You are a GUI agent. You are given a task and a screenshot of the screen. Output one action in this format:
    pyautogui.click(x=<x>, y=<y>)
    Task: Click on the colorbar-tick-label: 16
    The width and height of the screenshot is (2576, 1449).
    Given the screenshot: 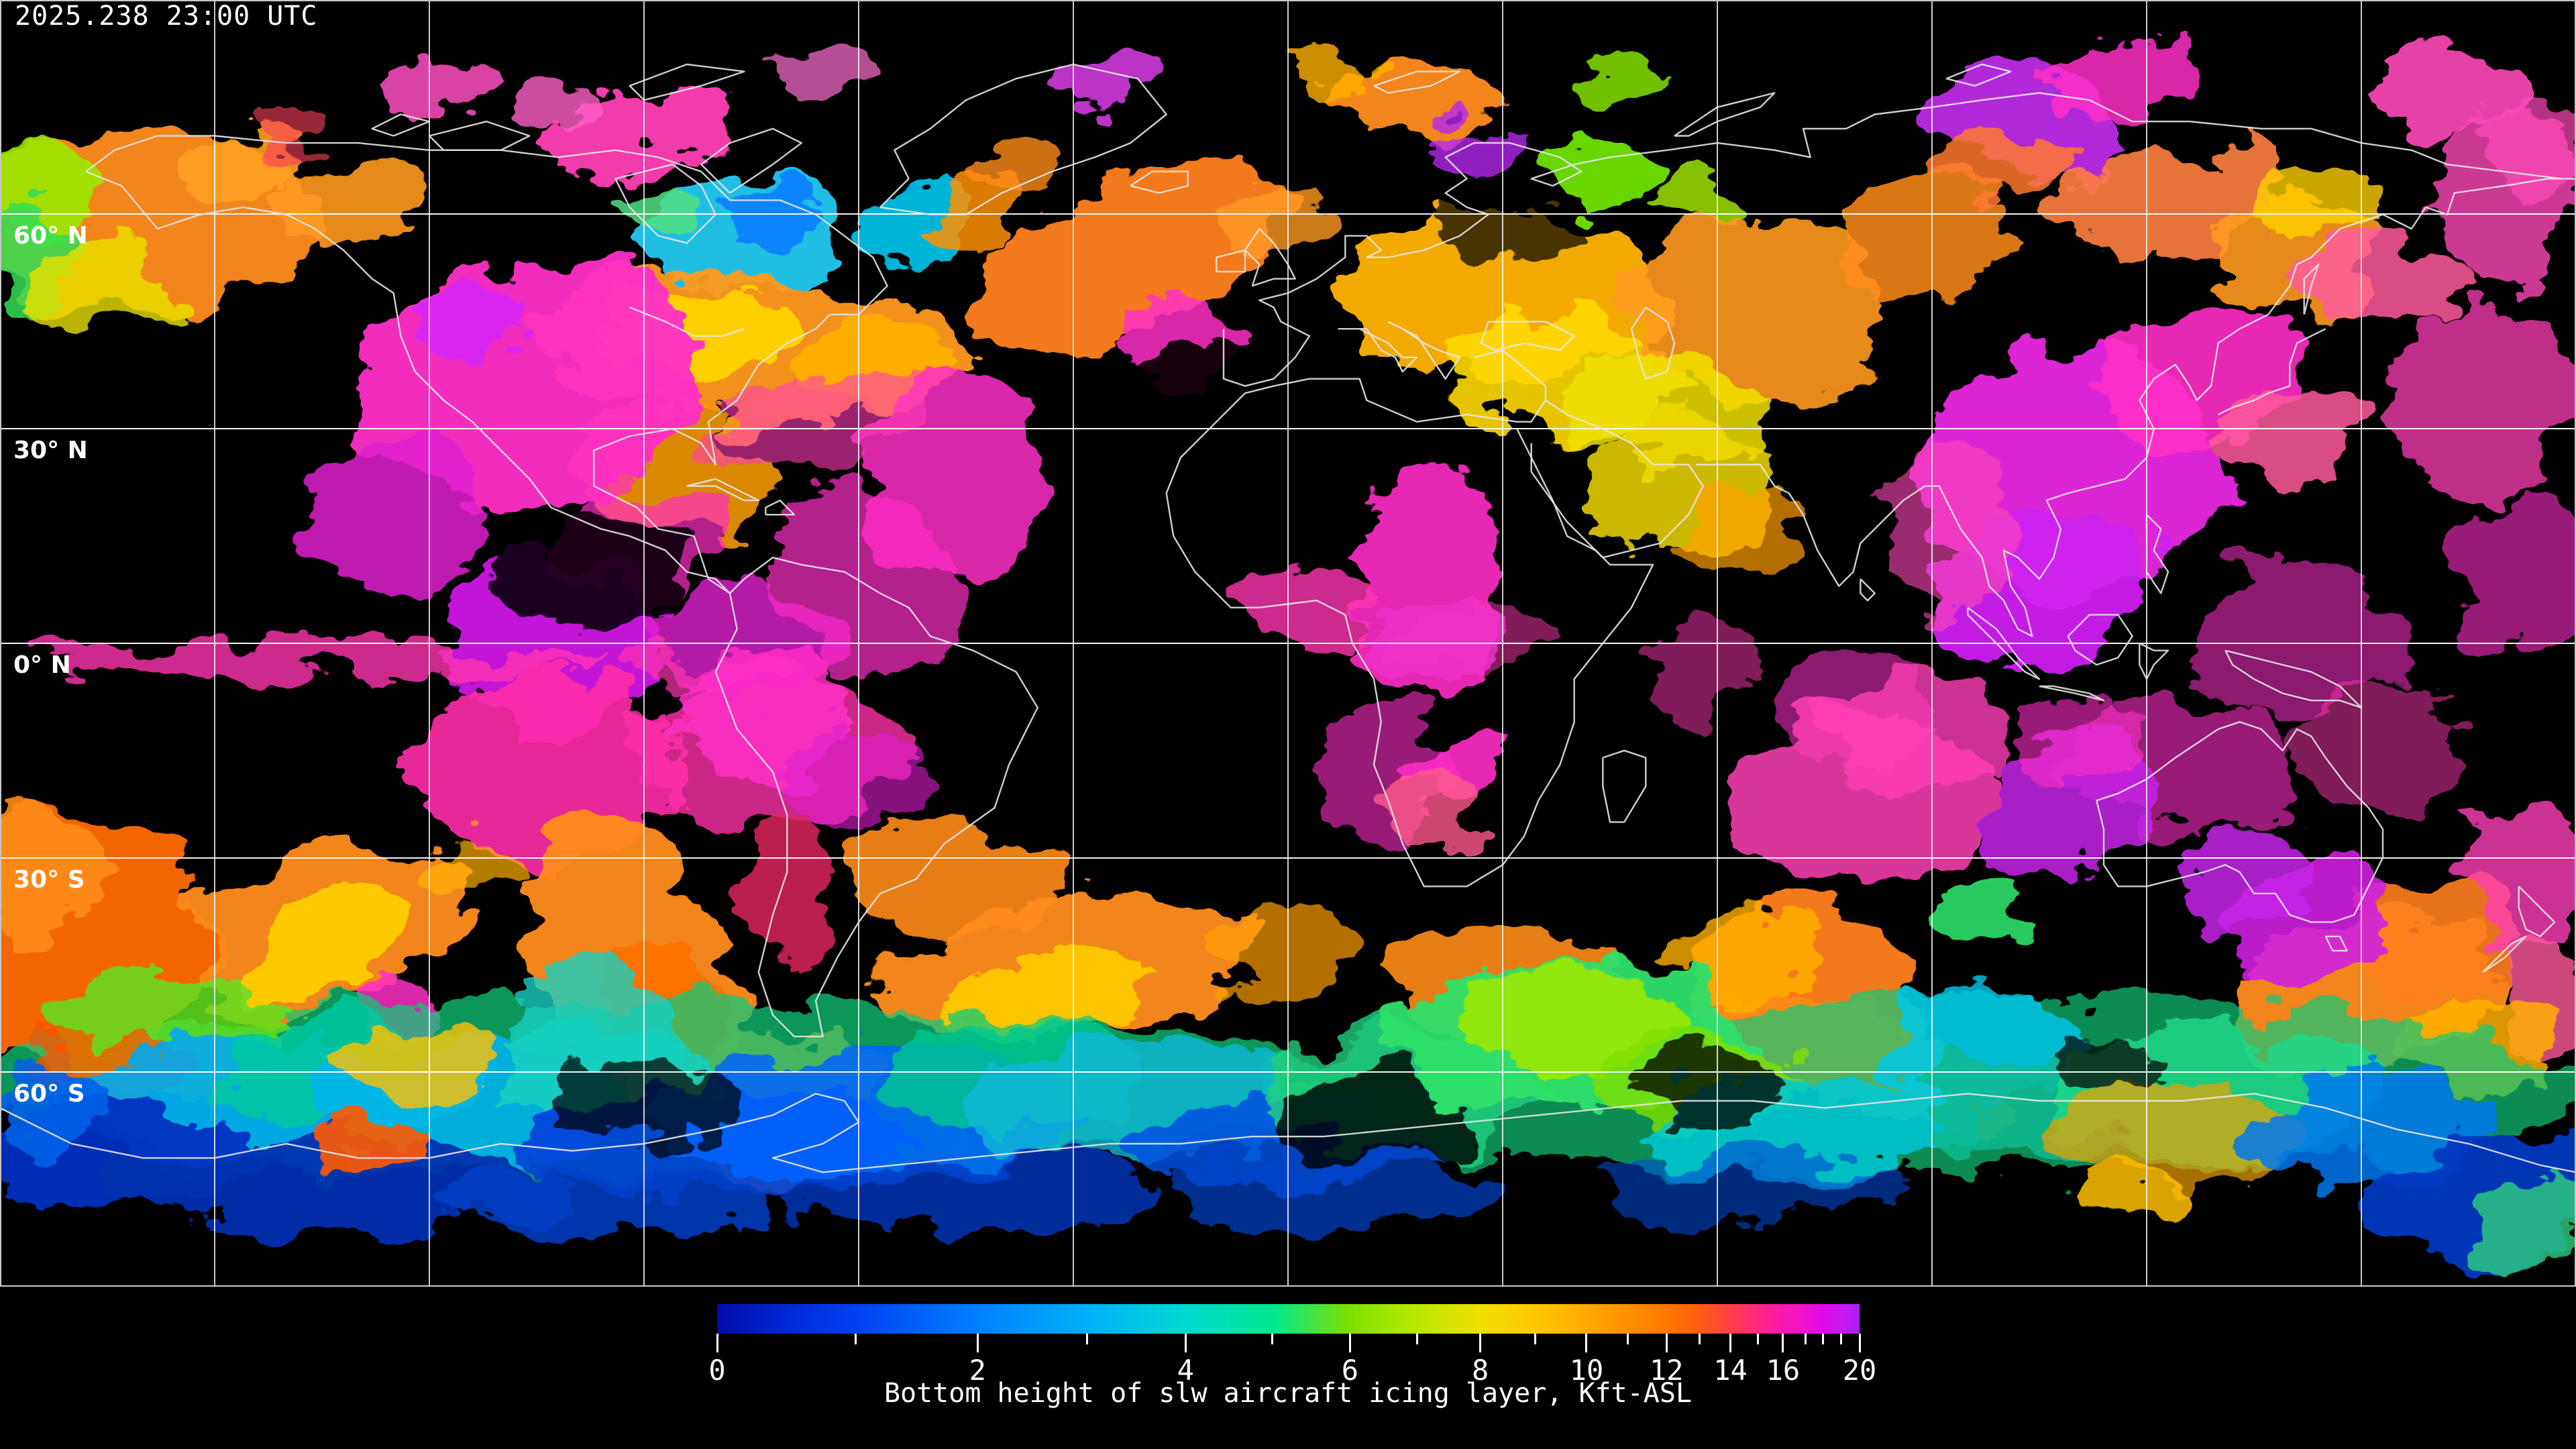 What is the action you would take?
    pyautogui.click(x=1783, y=1370)
    